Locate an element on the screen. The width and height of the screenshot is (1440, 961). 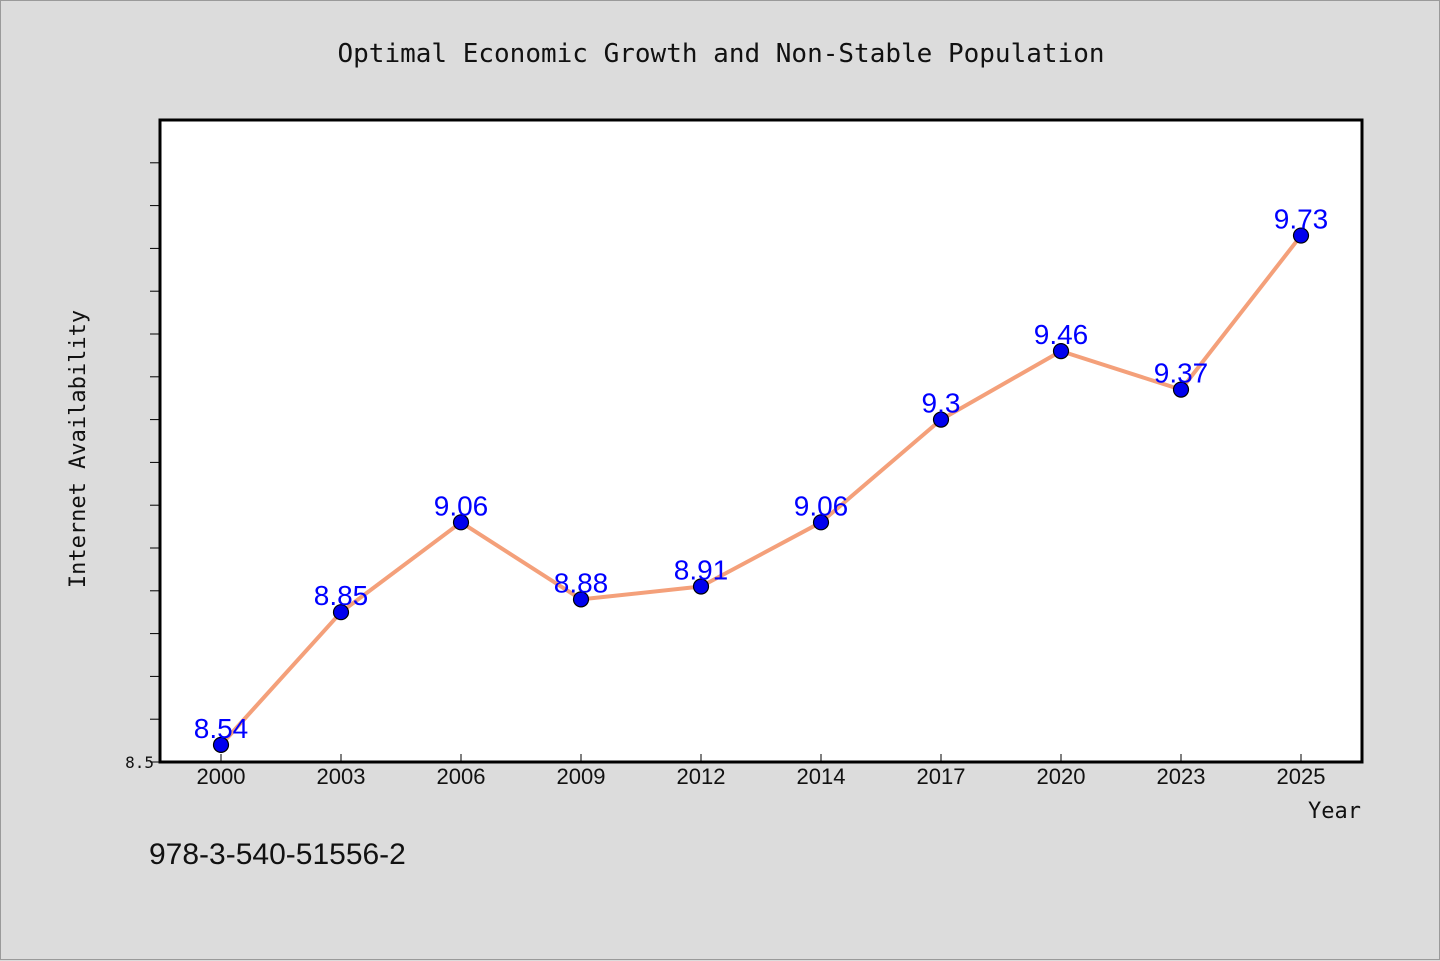
x-tick-label: 2023 is located at coordinates (1181, 776).